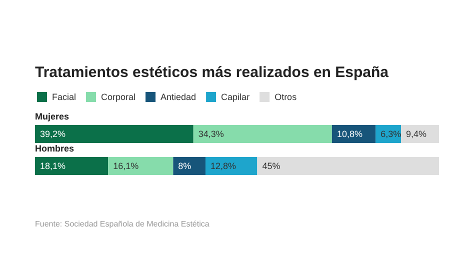 Image resolution: width=474 pixels, height=266 pixels. Describe the element at coordinates (235, 97) in the screenshot. I see `legend-label: Capilar` at that location.